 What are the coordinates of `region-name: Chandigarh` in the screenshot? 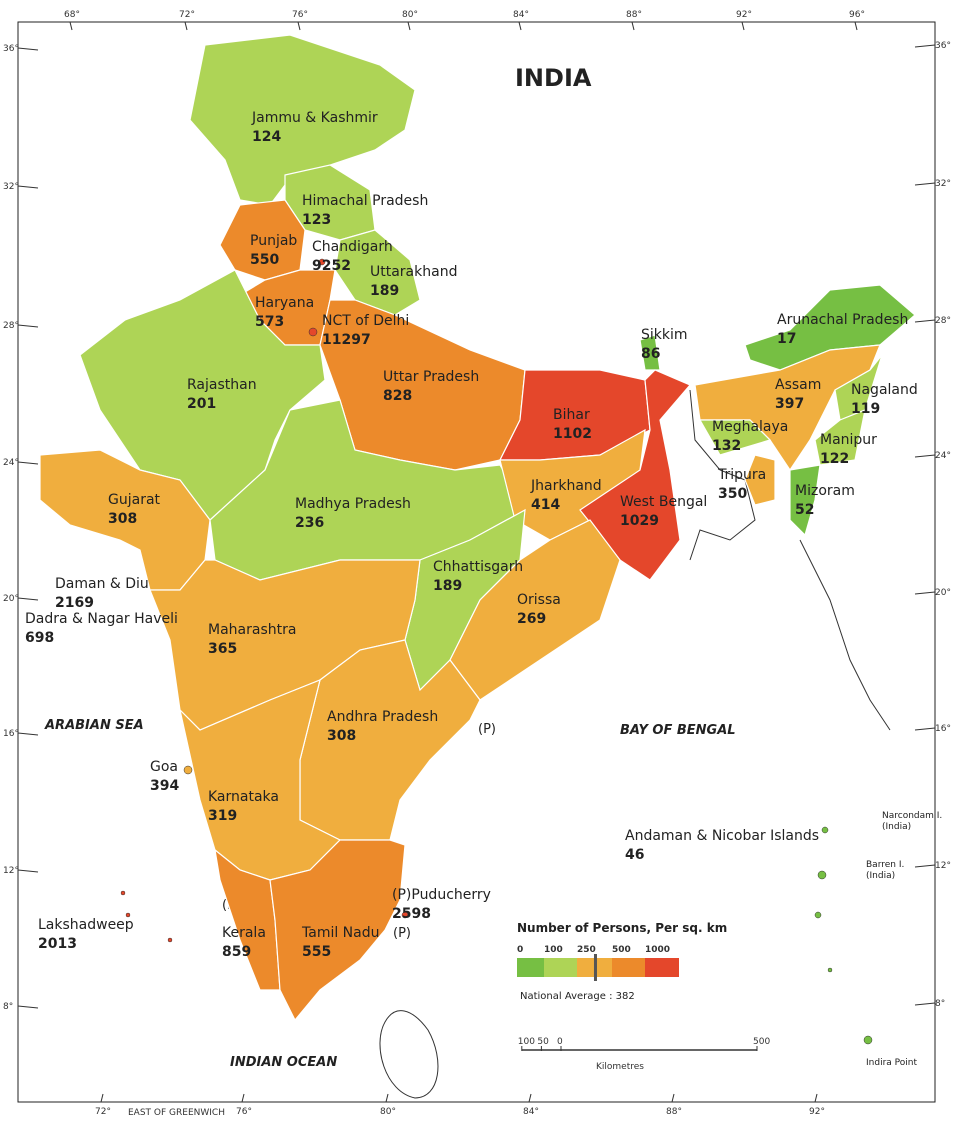 It's located at (352, 247).